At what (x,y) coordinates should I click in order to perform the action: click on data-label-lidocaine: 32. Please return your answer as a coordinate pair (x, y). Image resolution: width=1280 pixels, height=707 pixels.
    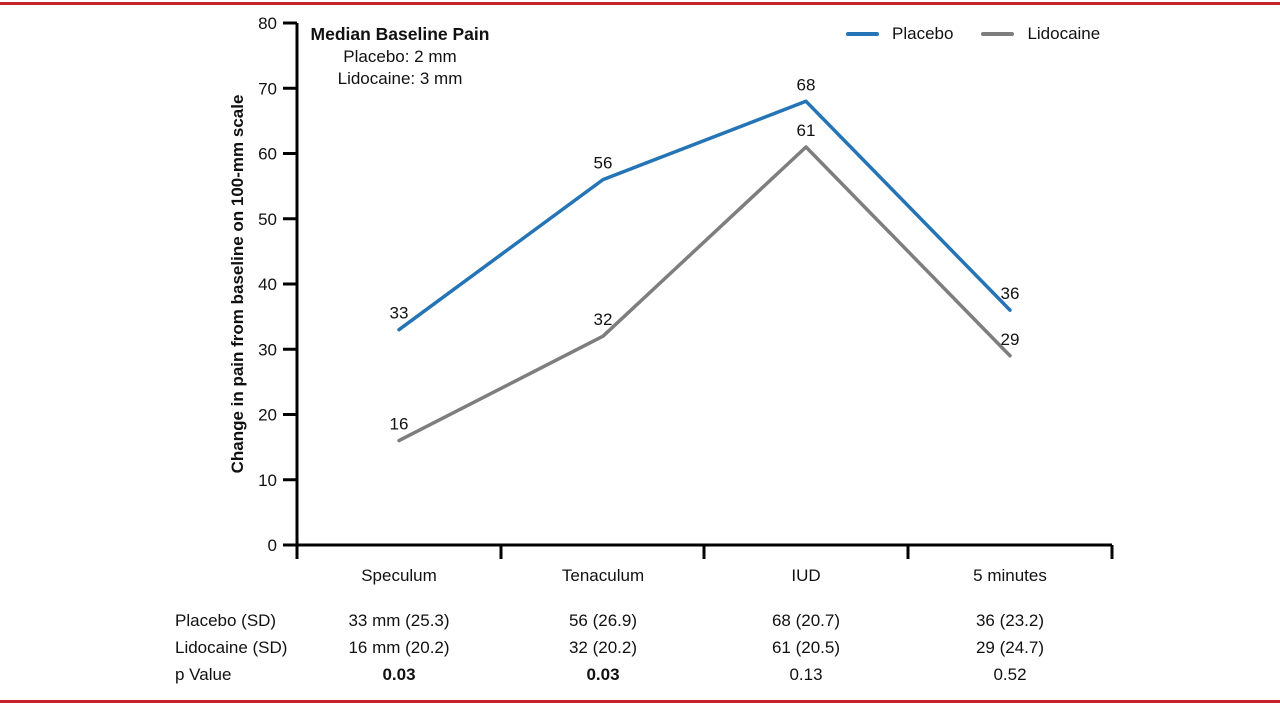
    Looking at the image, I should click on (603, 319).